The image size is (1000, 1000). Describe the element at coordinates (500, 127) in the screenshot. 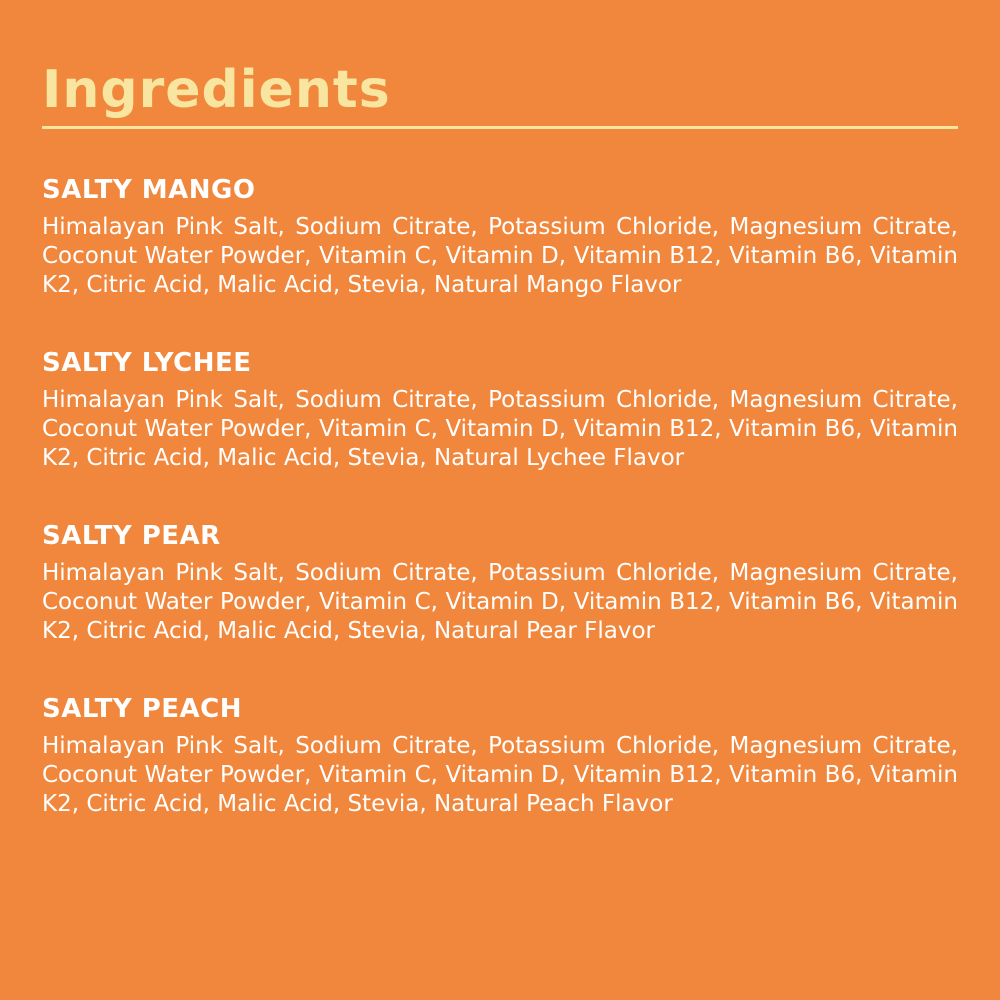

I see `title-underline` at that location.